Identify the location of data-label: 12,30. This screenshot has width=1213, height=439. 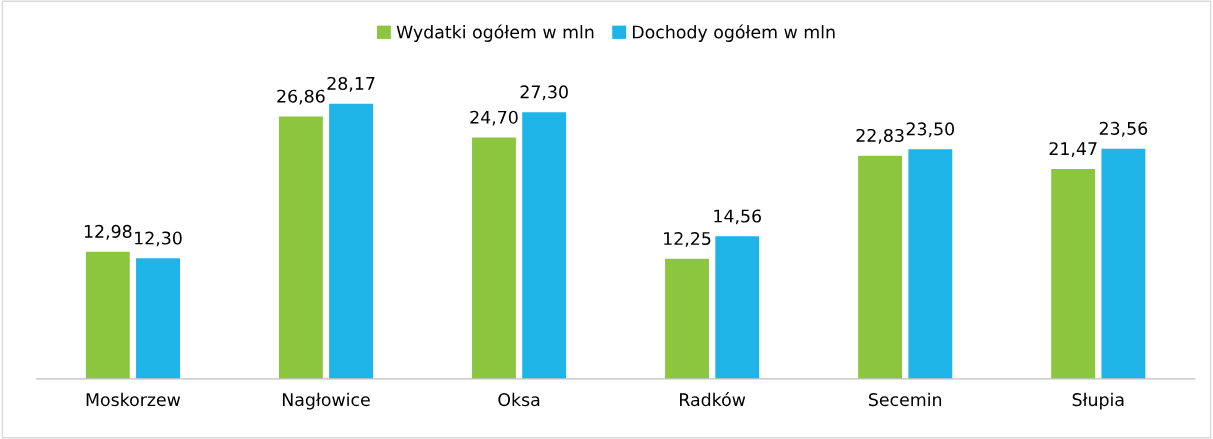
(158, 239).